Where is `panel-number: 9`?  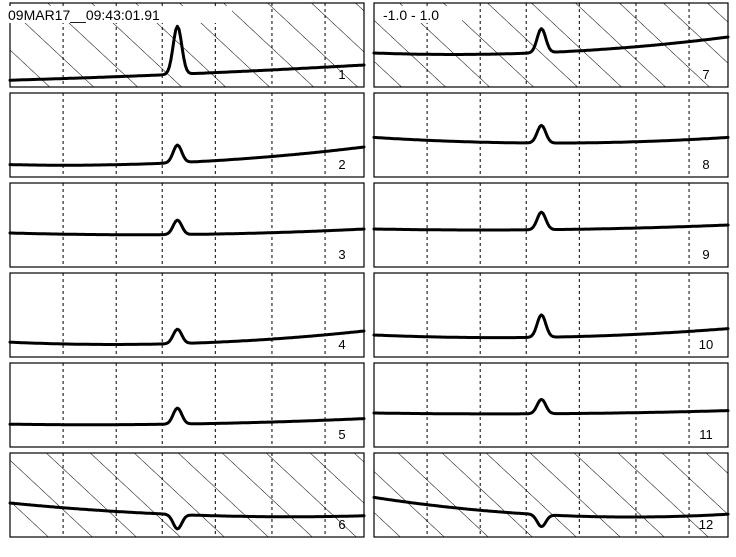
panel-number: 9 is located at coordinates (705, 254).